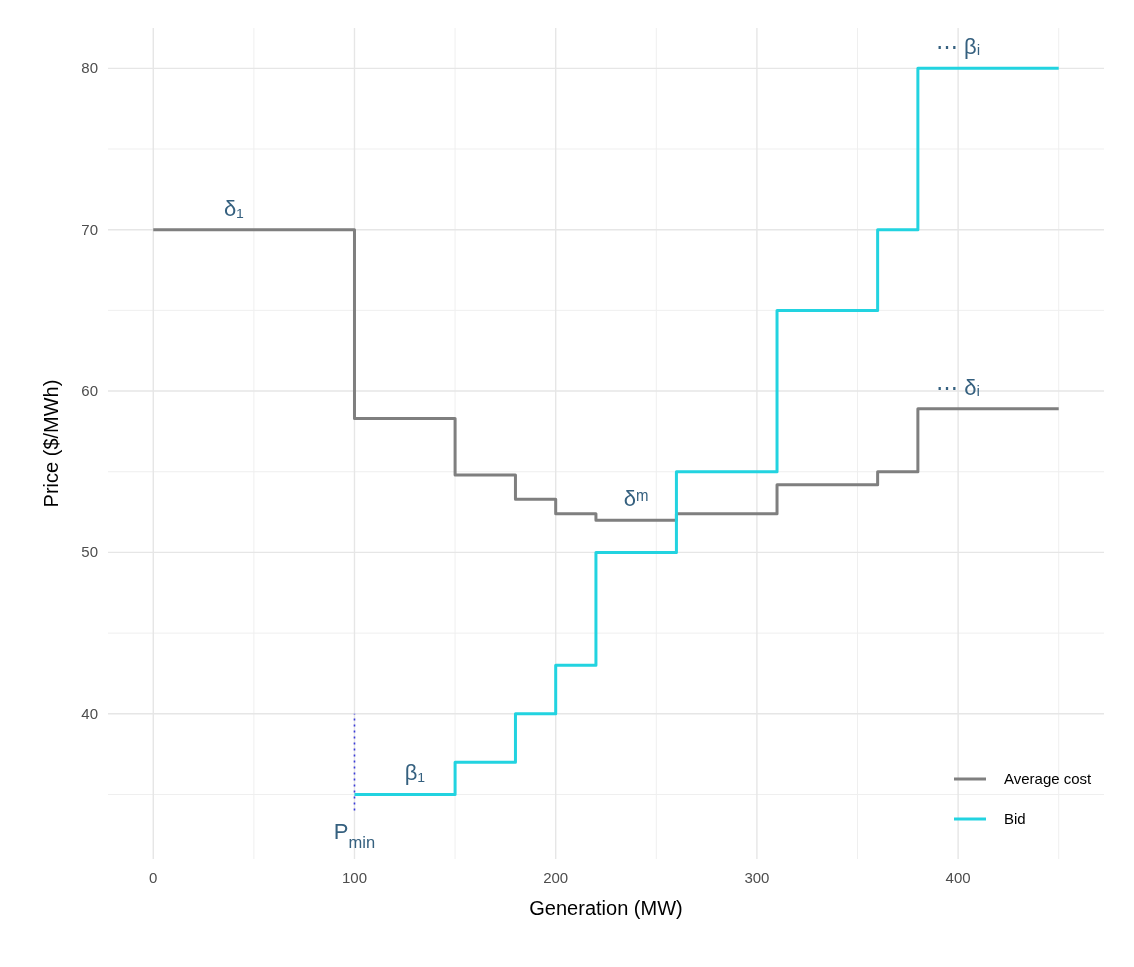 This screenshot has width=1134, height=967. I want to click on legend-label: Bid, so click(1015, 818).